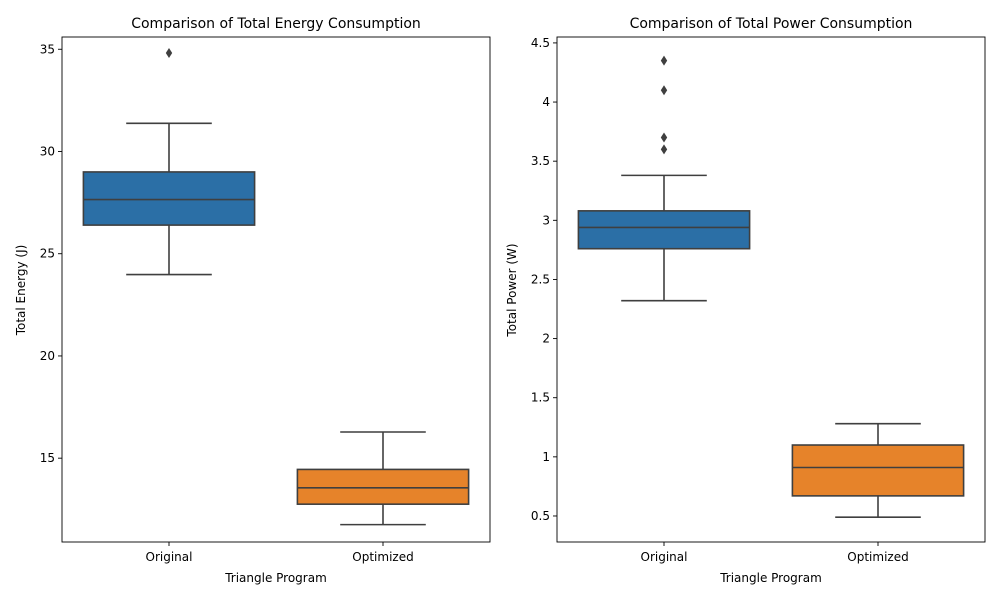 This screenshot has width=1000, height=604. I want to click on power-y-tick-label: 2, so click(546, 339).